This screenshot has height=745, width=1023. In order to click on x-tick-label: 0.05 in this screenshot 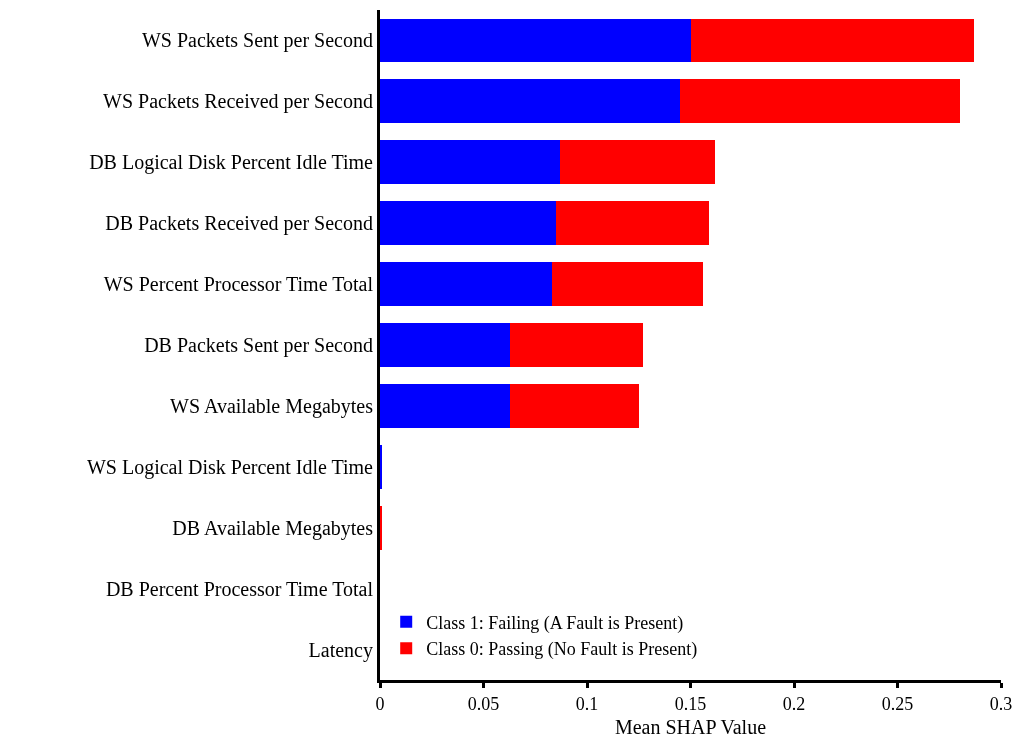, I will do `click(483, 703)`.